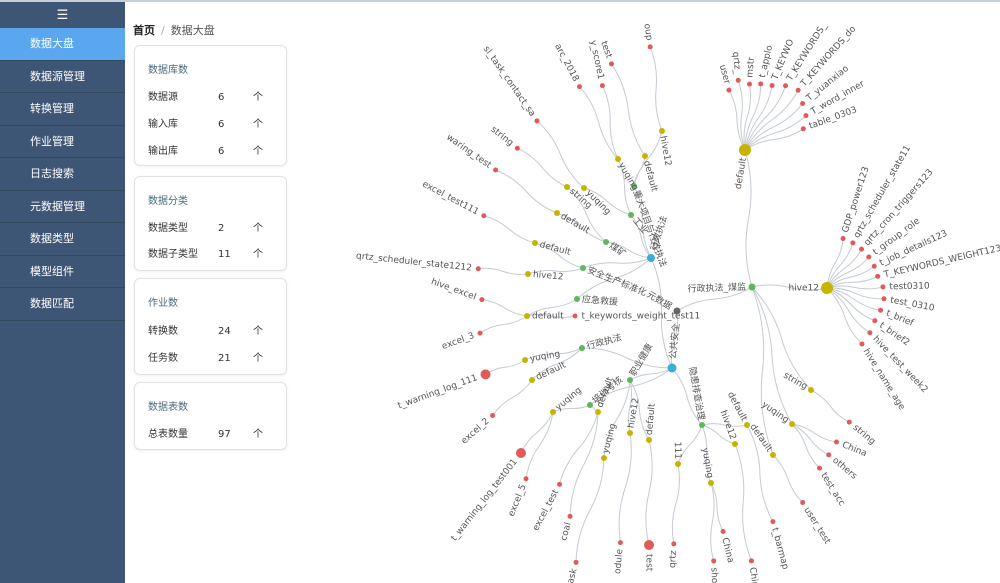  Describe the element at coordinates (672, 368) in the screenshot. I see `center-node` at that location.